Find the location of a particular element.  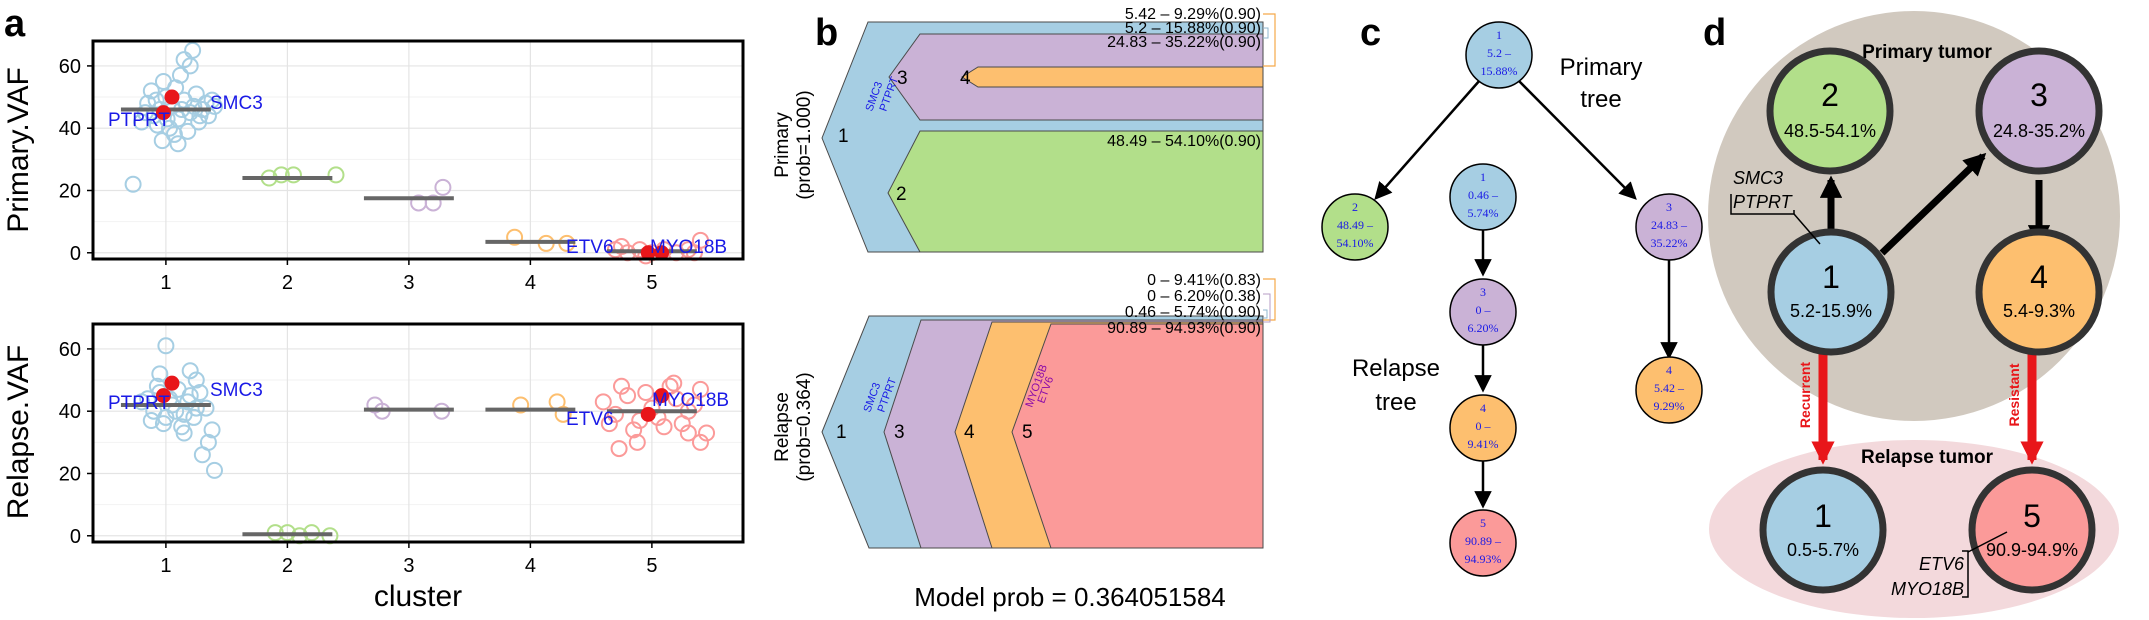

clone-5-region is located at coordinates (1137, 436).